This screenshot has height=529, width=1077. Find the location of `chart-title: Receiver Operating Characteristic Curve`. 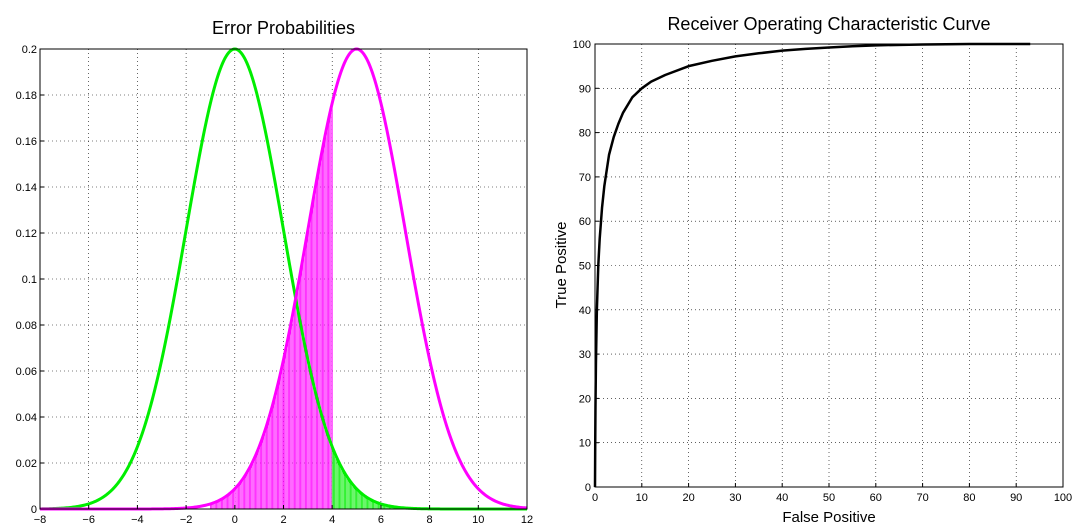

chart-title: Receiver Operating Characteristic Curve is located at coordinates (828, 24).